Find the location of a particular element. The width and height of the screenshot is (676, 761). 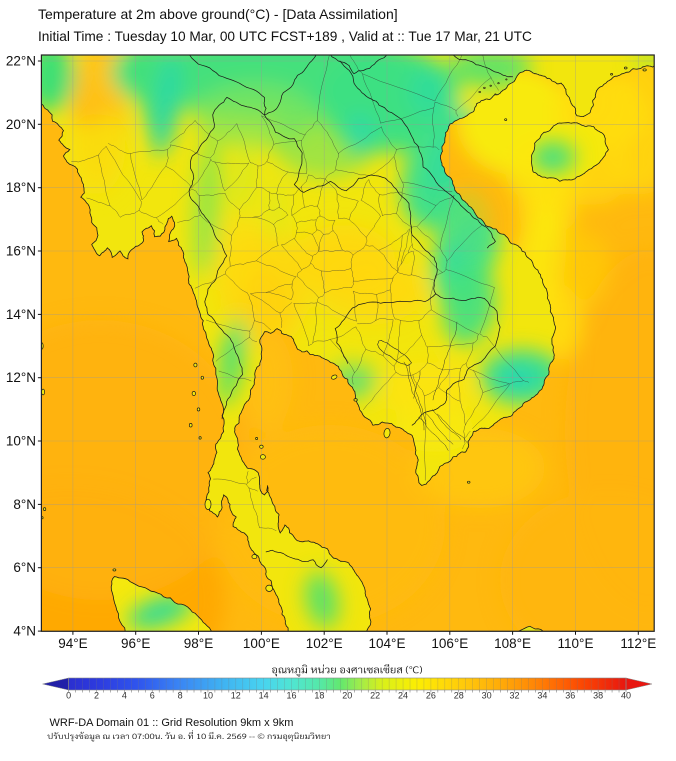

svg-text: 10°N is located at coordinates (21, 441).